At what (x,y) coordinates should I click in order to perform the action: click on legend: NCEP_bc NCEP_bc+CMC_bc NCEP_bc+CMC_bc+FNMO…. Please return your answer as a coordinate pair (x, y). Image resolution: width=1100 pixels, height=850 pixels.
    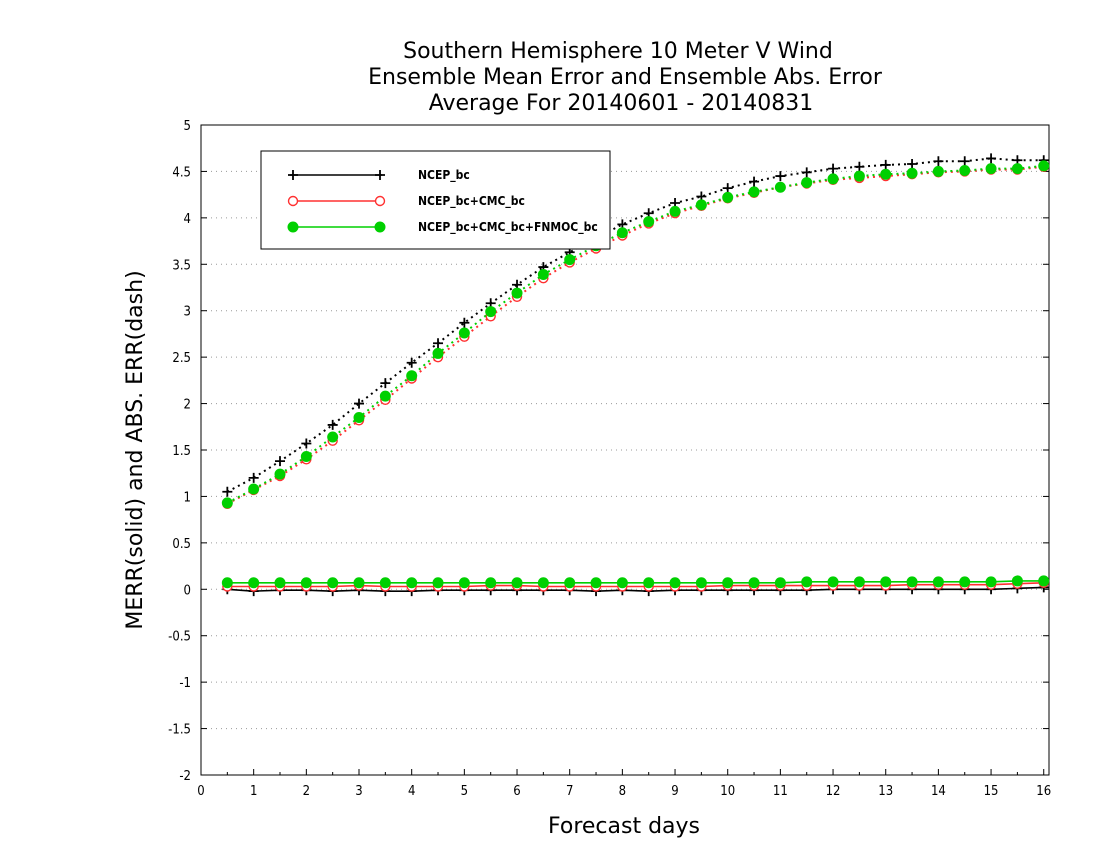
    Looking at the image, I should click on (435, 200).